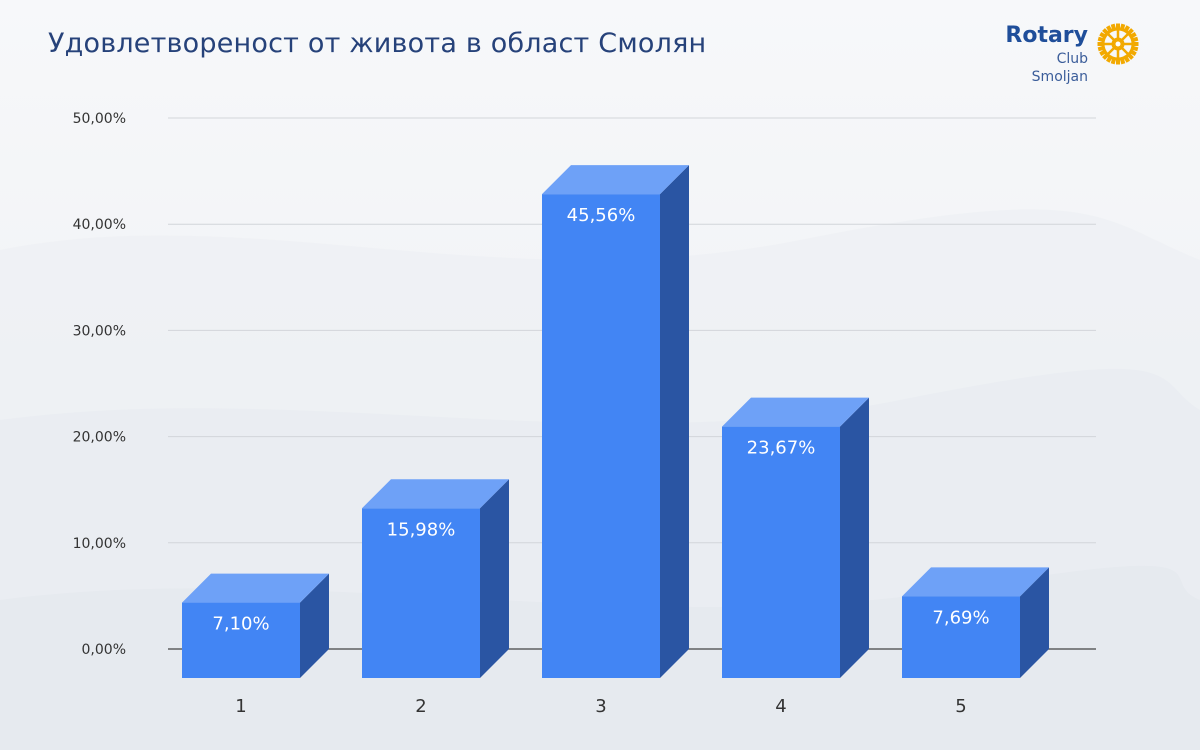  What do you see at coordinates (780, 706) in the screenshot?
I see `x-tick-label: 4` at bounding box center [780, 706].